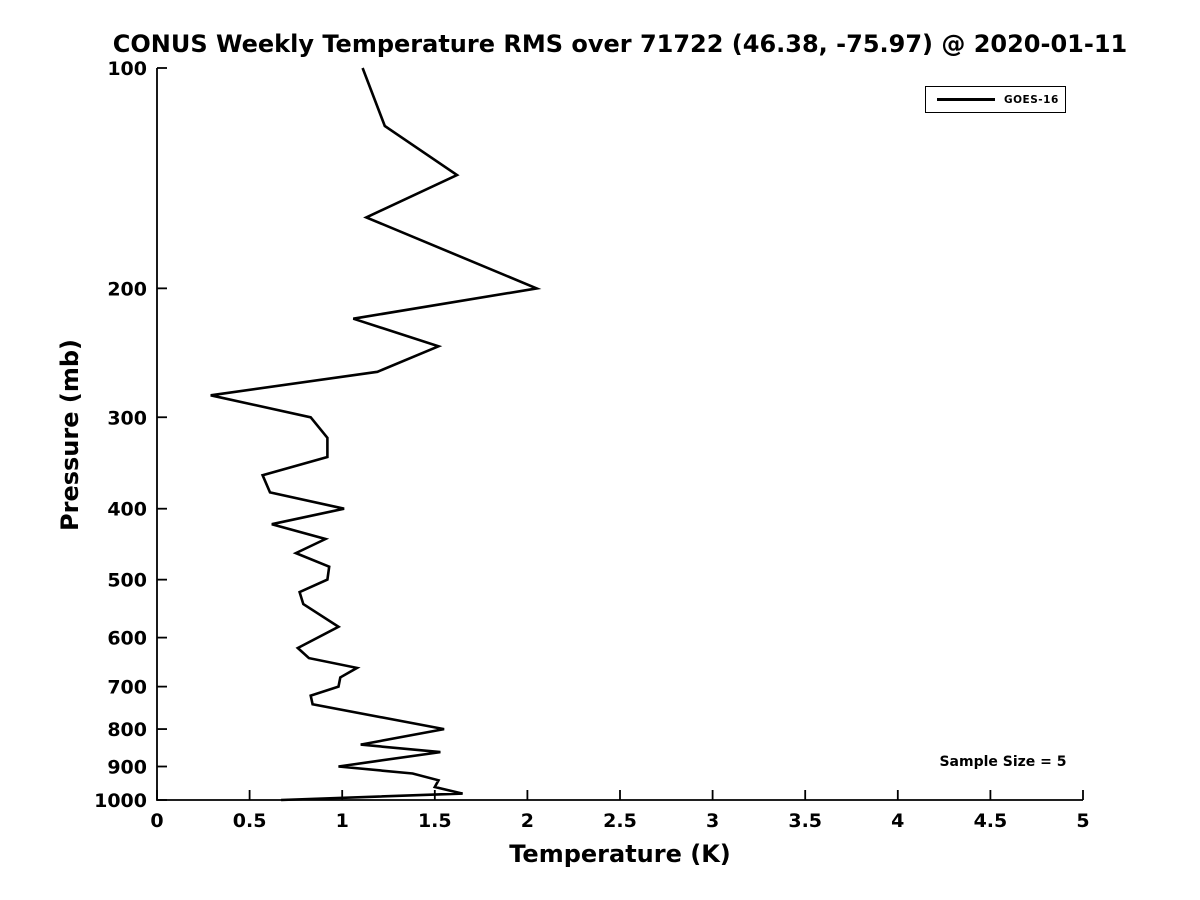  I want to click on y-tick-label: 600, so click(127, 639).